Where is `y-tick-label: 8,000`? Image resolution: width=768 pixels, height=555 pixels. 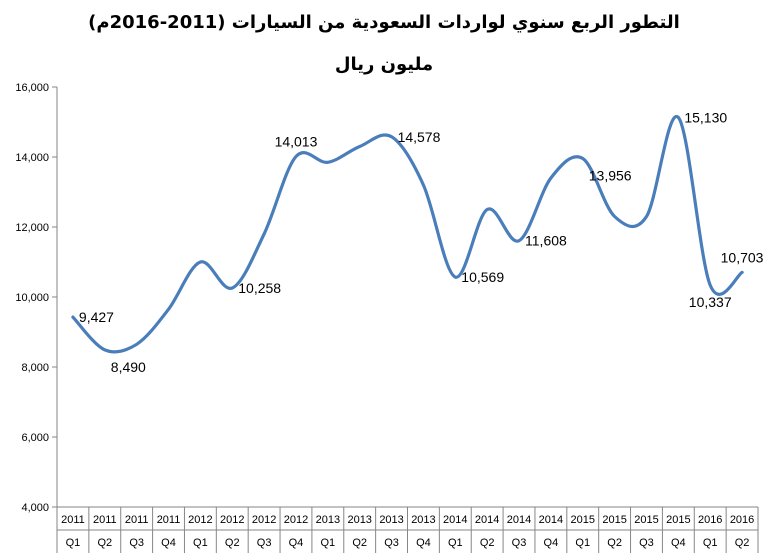 y-tick-label: 8,000 is located at coordinates (35, 368).